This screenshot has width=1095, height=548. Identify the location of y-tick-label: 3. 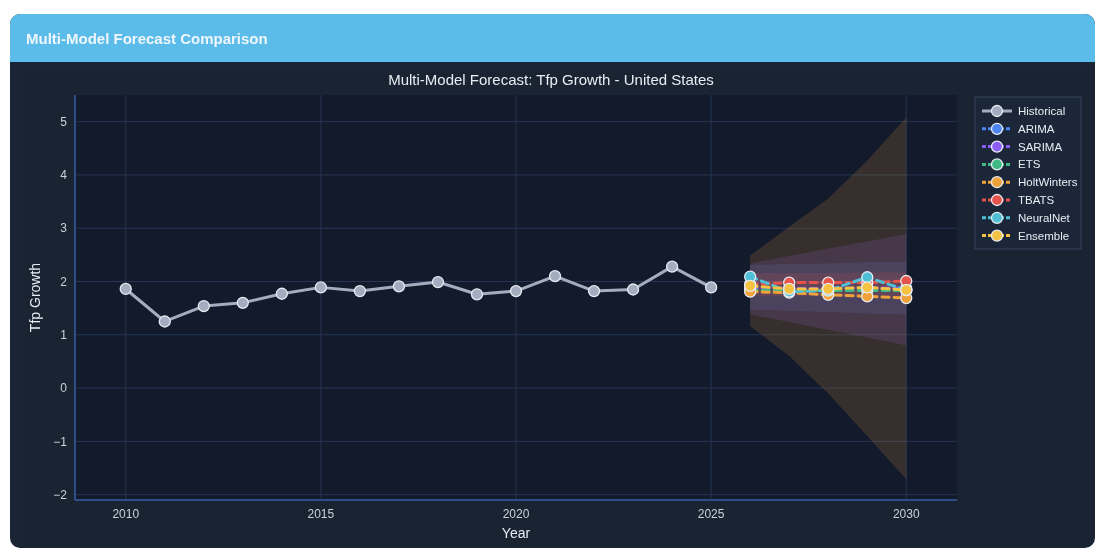
(64, 228).